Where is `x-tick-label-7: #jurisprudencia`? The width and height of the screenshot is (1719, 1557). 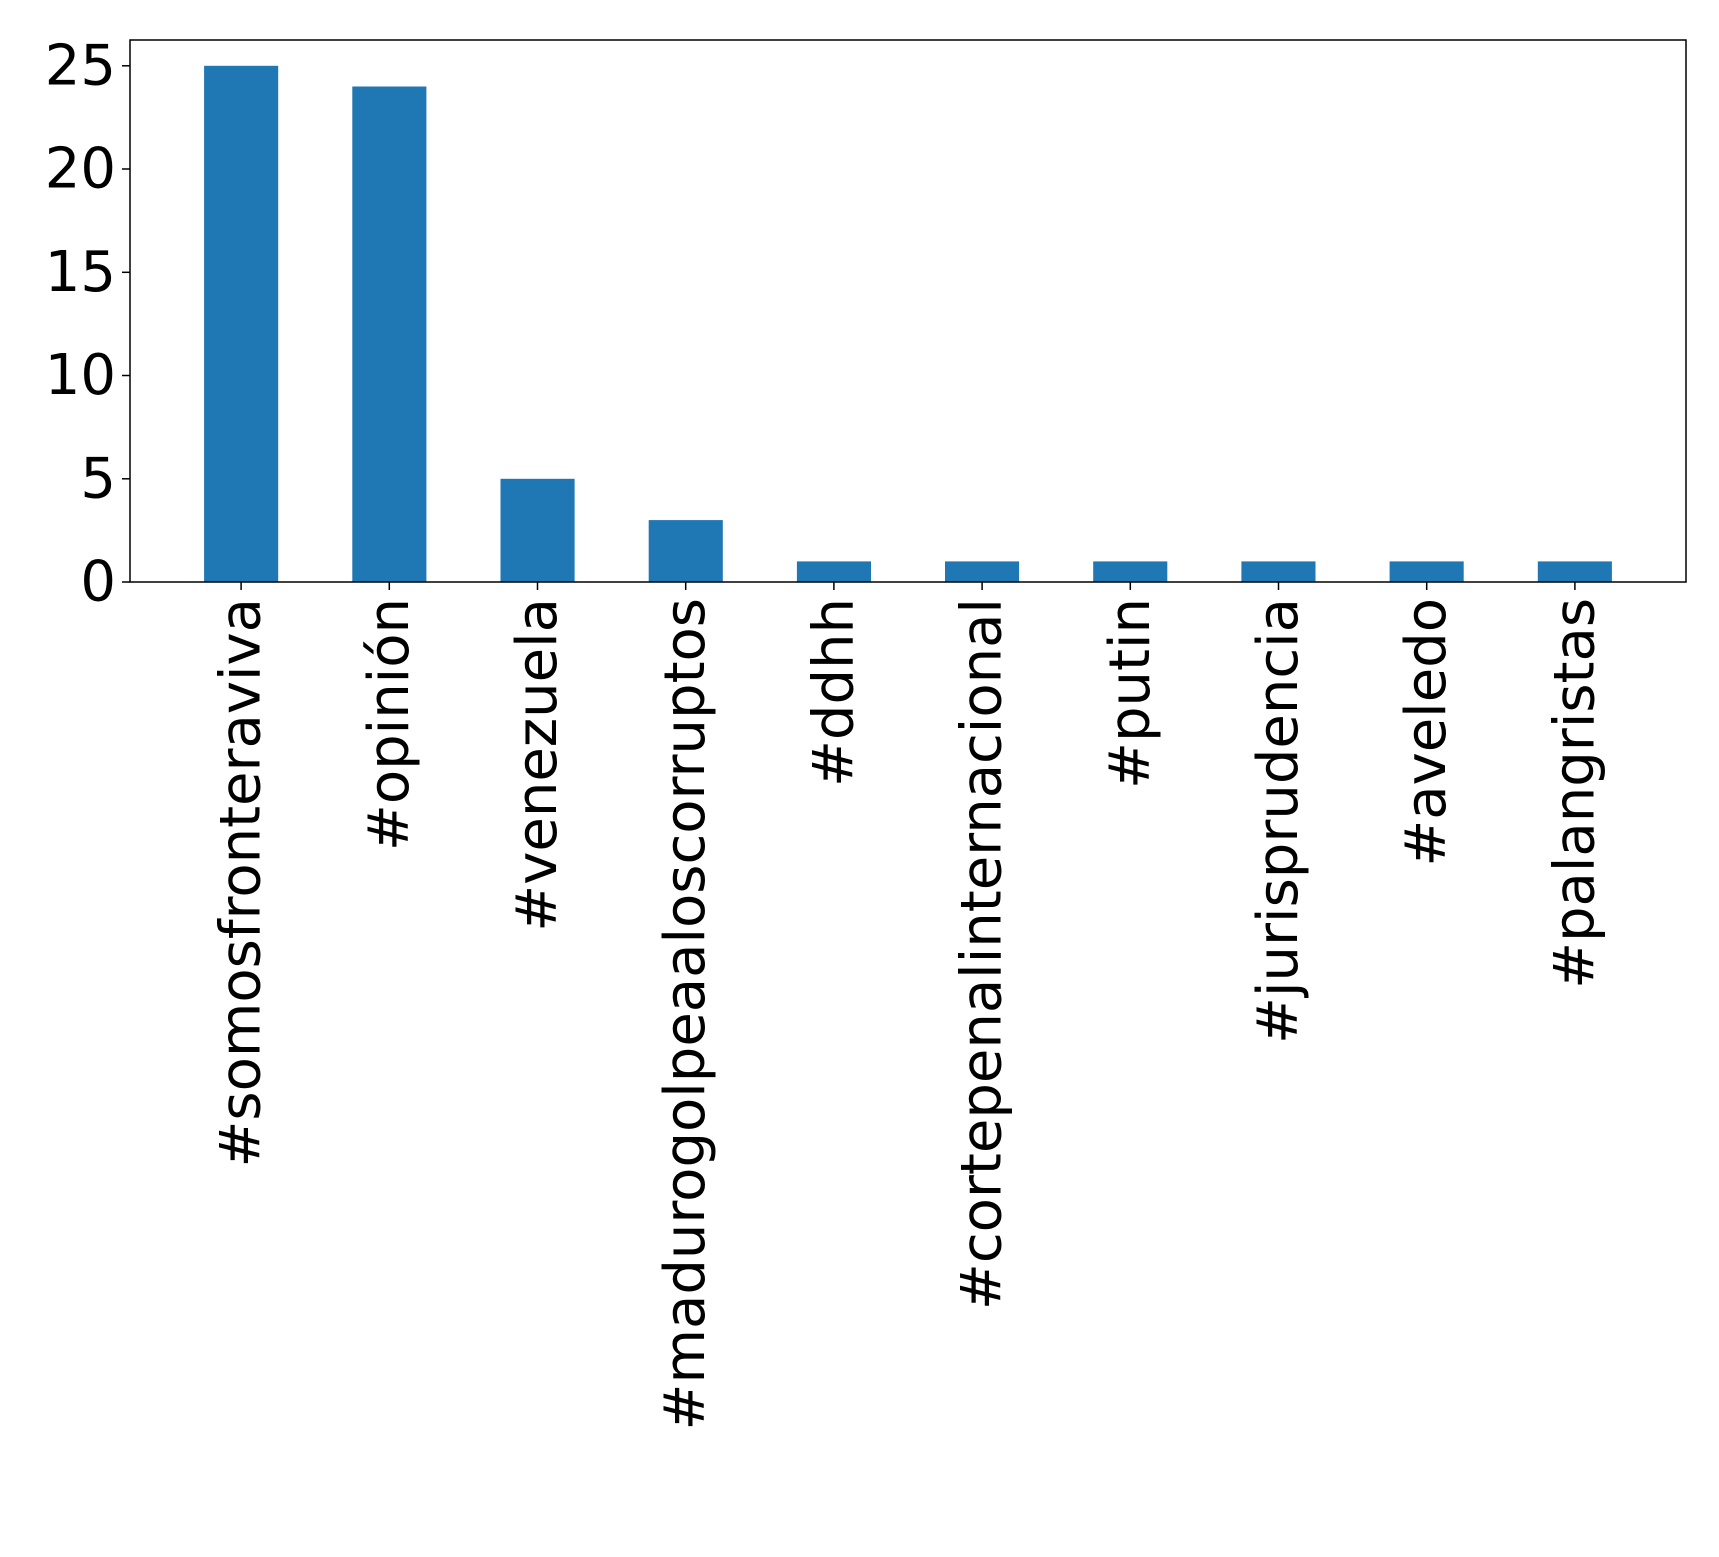
x-tick-label-7: #jurisprudencia is located at coordinates (1278, 821).